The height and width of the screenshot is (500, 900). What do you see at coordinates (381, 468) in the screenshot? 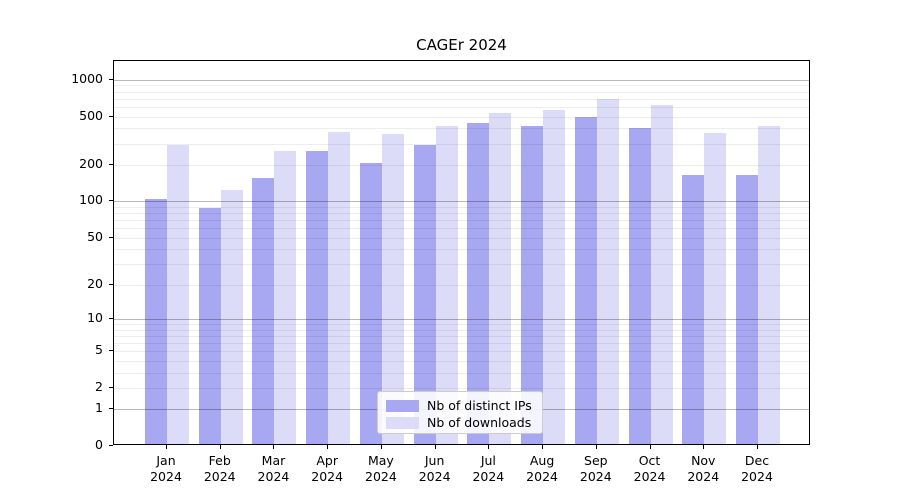
I see `x-tick-label-may: May 2024` at bounding box center [381, 468].